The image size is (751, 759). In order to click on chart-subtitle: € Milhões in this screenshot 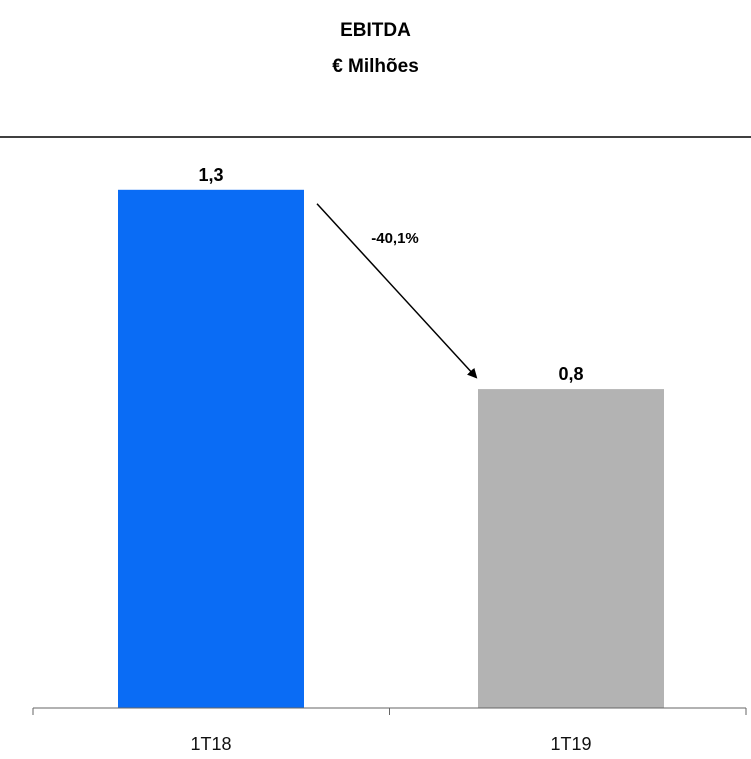, I will do `click(375, 66)`.